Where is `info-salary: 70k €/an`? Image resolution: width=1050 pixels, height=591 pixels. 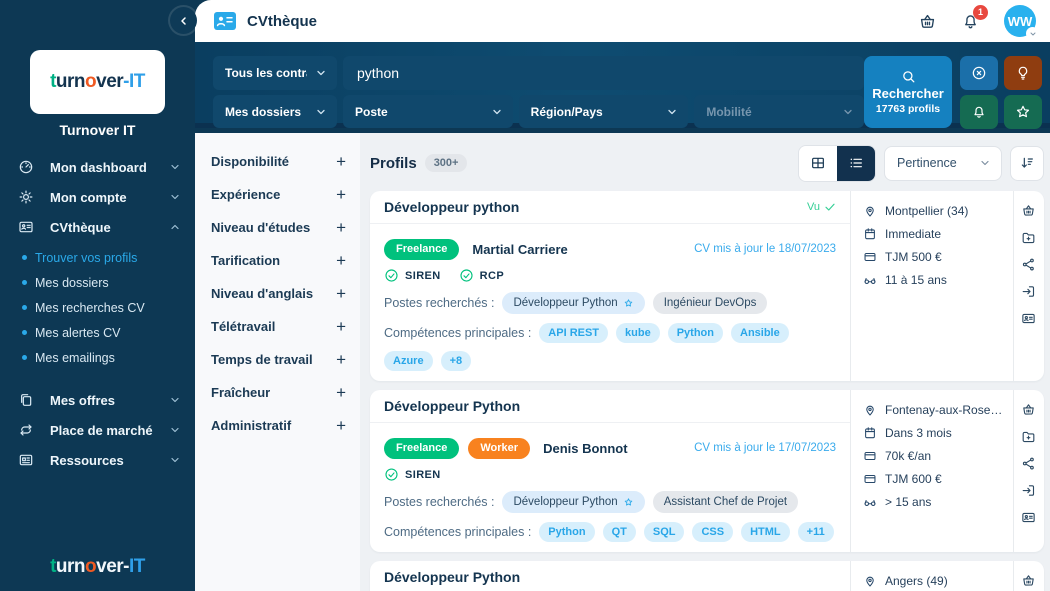
info-salary: 70k €/an is located at coordinates (935, 456).